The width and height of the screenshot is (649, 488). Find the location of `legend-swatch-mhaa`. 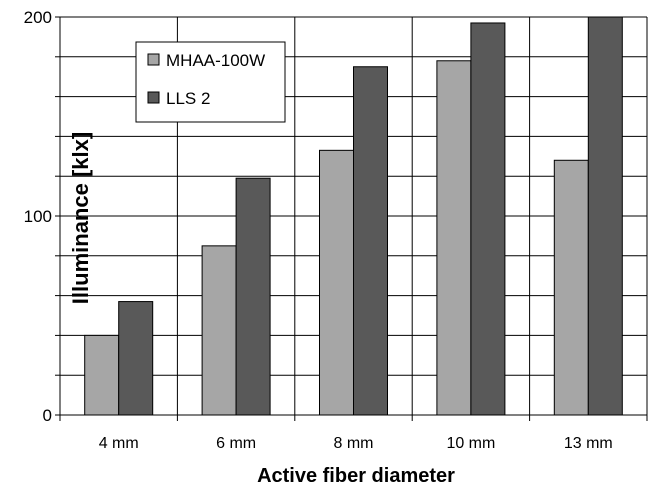

legend-swatch-mhaa is located at coordinates (153, 59).